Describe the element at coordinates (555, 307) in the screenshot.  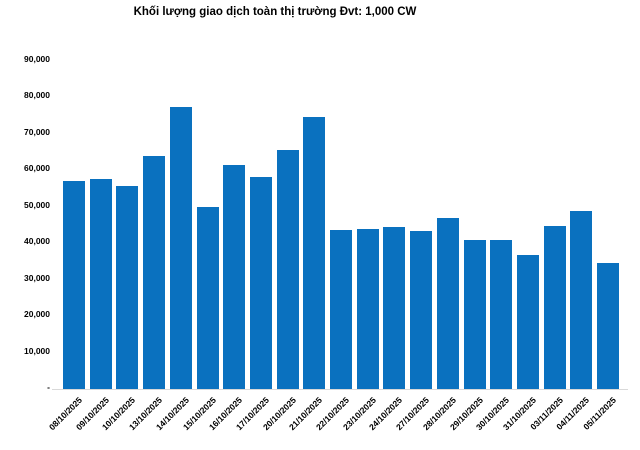
I see `bar-03/11/2025` at that location.